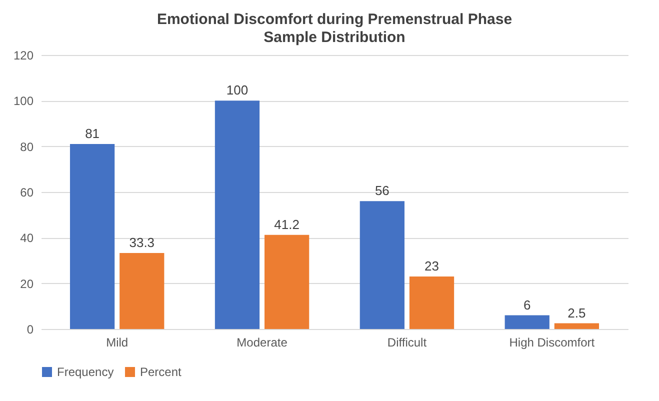 The width and height of the screenshot is (659, 401). I want to click on chart-title: Emotional Discomfort during Premenstrual Phase, so click(334, 19).